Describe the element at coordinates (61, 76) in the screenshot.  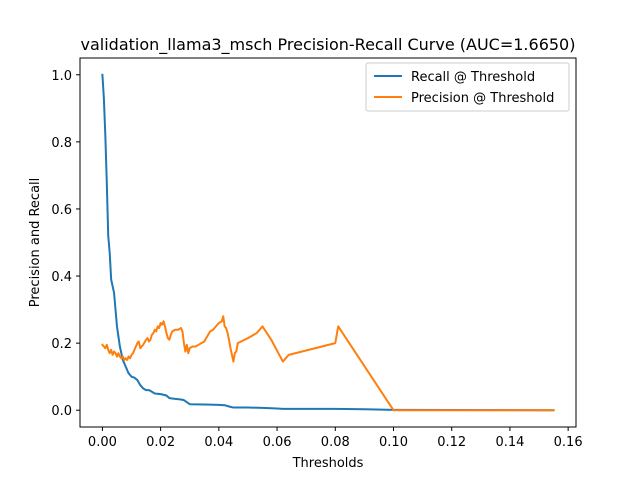
I see `y-tick-label: 1.0` at that location.